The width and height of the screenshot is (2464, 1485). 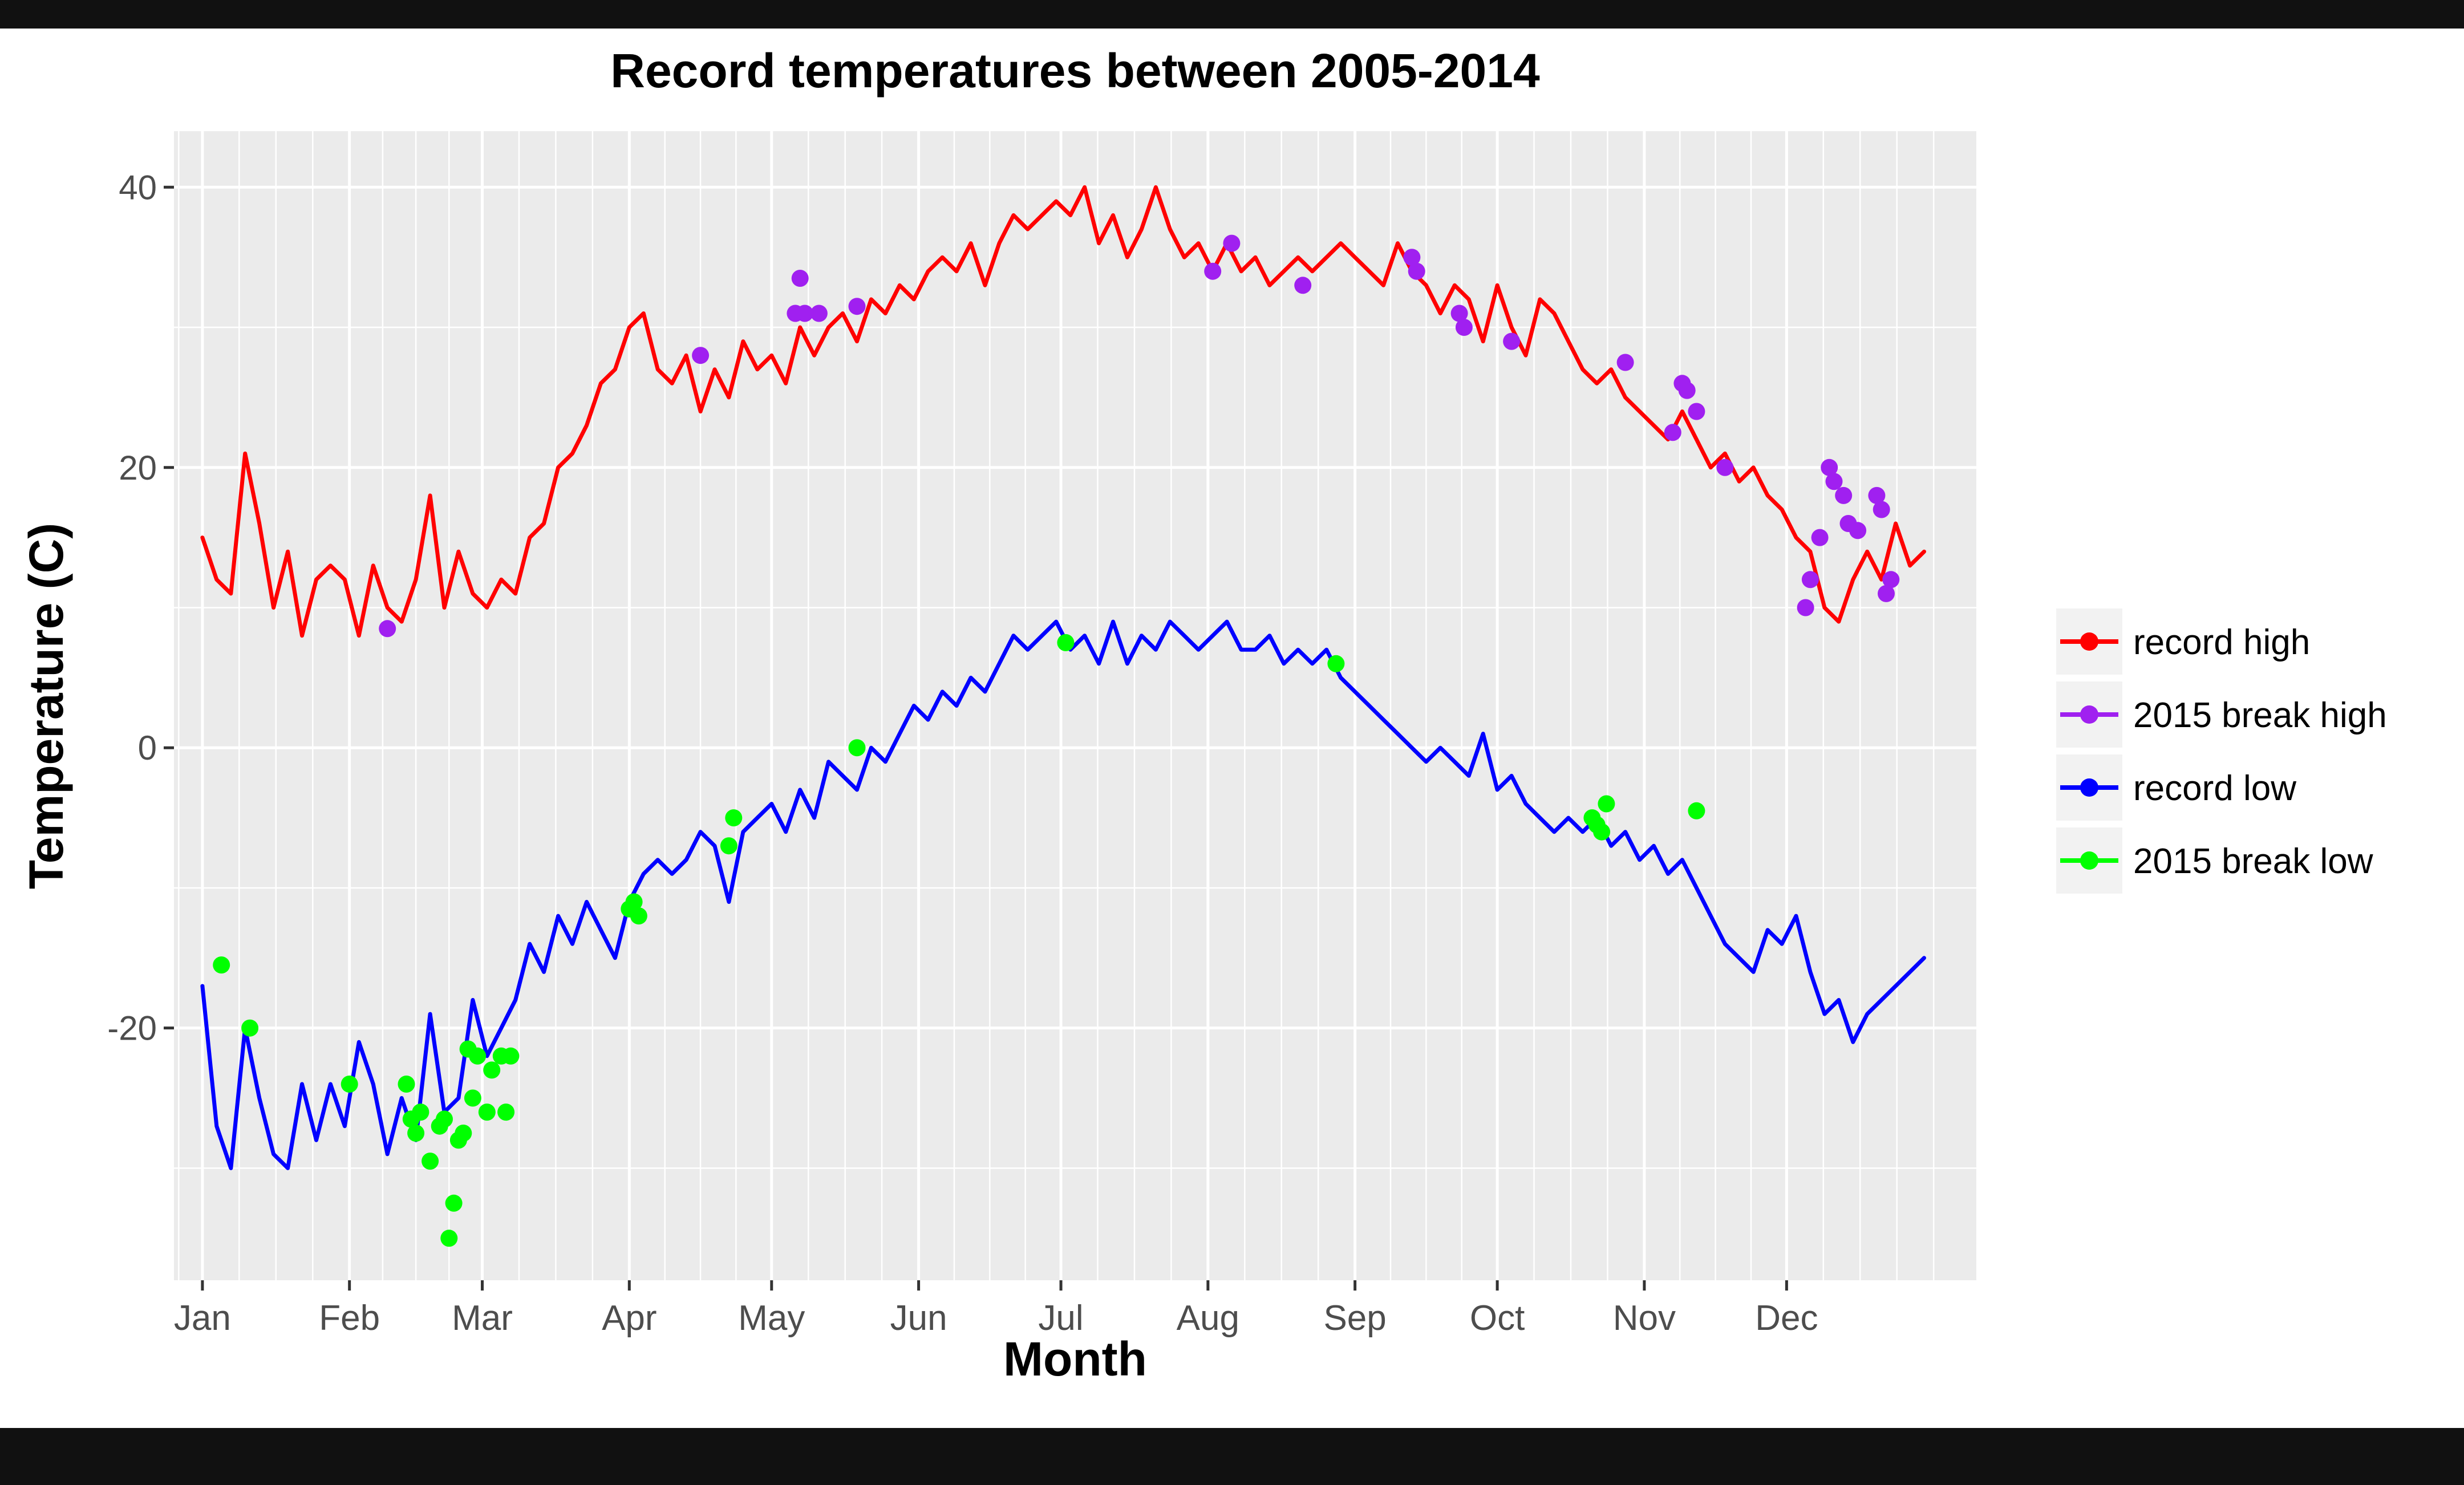 I want to click on x-tick-label: Mar, so click(x=482, y=1318).